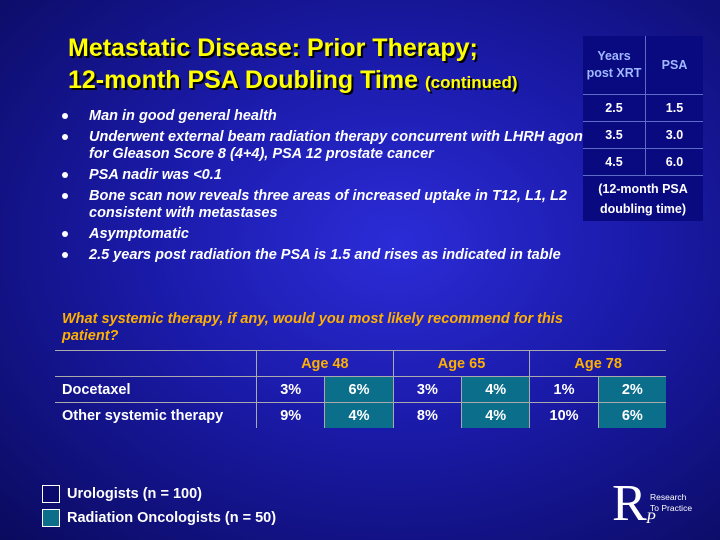 This screenshot has width=720, height=540. I want to click on bullet-item: Asymptomatic, so click(342, 234).